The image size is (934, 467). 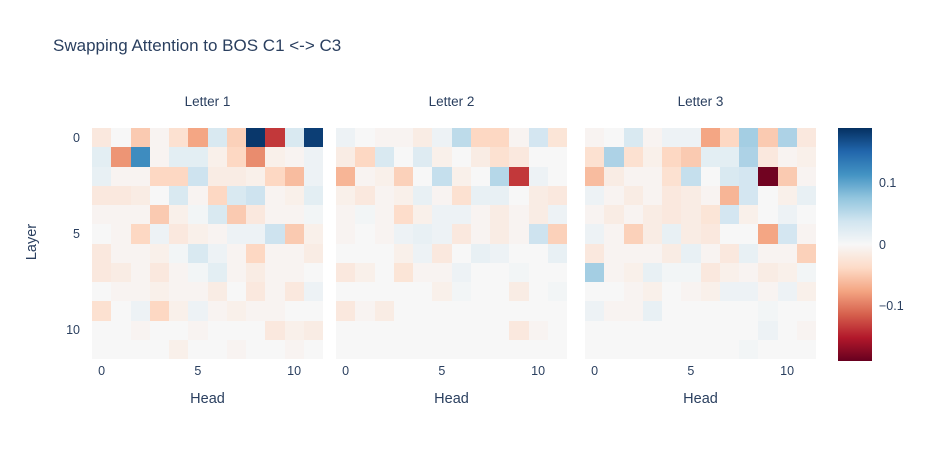 What do you see at coordinates (888, 183) in the screenshot?
I see `colorbar-tick-label: 0.1` at bounding box center [888, 183].